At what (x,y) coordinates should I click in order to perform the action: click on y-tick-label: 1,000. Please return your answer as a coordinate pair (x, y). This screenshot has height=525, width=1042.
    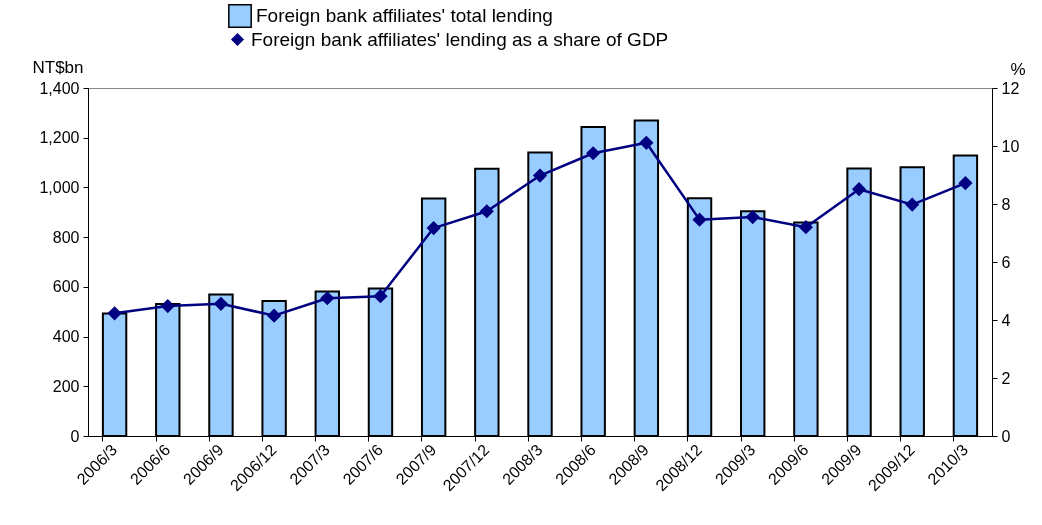
    Looking at the image, I should click on (59, 187).